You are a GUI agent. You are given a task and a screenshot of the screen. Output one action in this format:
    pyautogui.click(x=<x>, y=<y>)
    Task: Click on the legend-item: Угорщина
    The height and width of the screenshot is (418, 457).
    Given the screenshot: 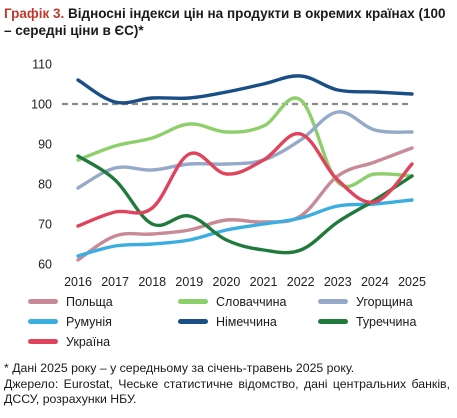 What is the action you would take?
    pyautogui.click(x=365, y=302)
    